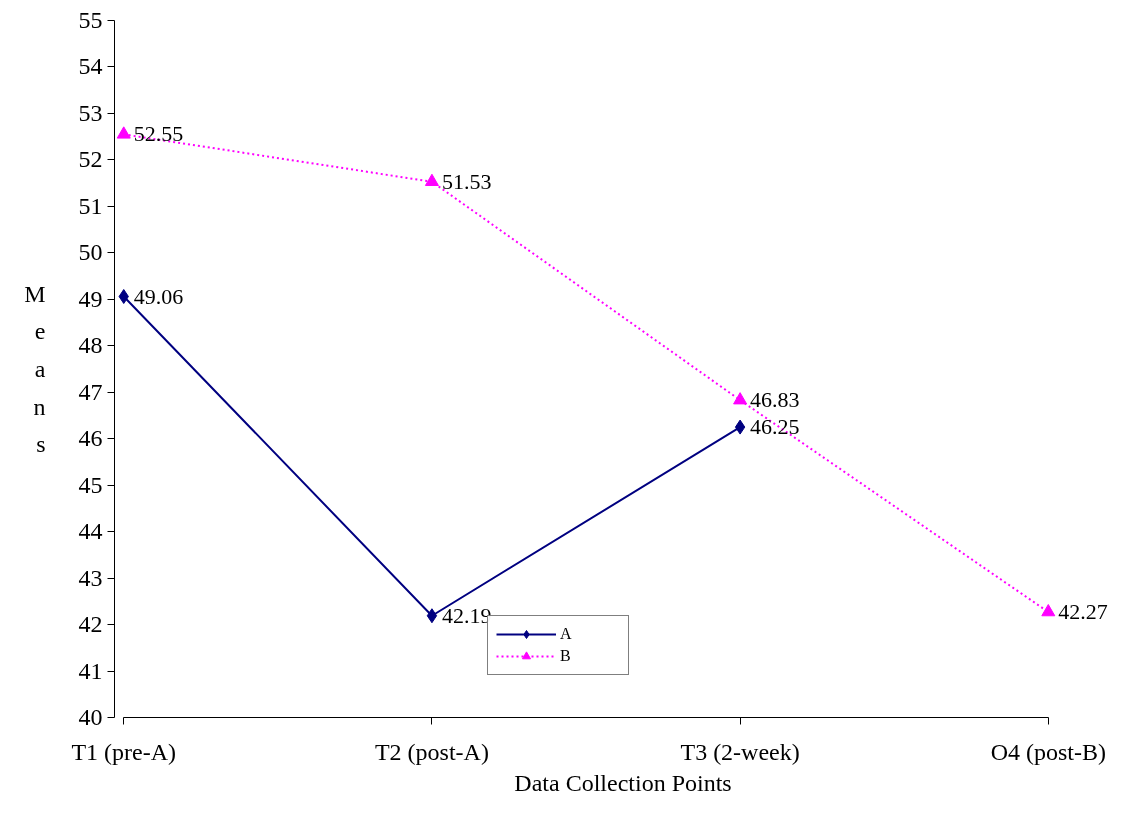  What do you see at coordinates (90, 577) in the screenshot?
I see `y-tick-label: 43` at bounding box center [90, 577].